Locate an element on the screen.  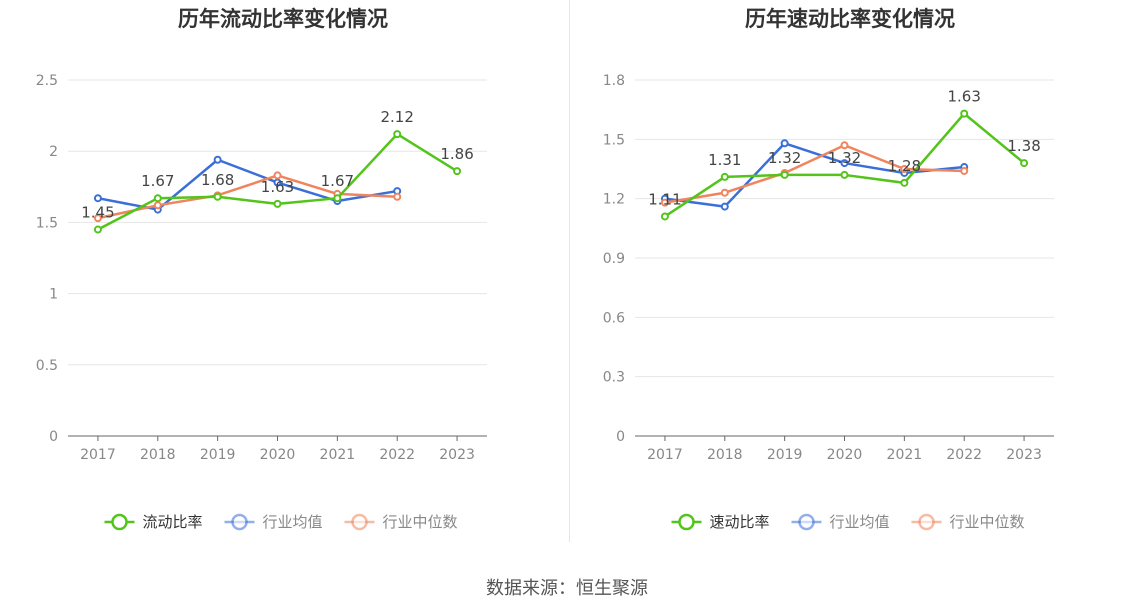
y-tick-label: 1.8 is located at coordinates (614, 81).